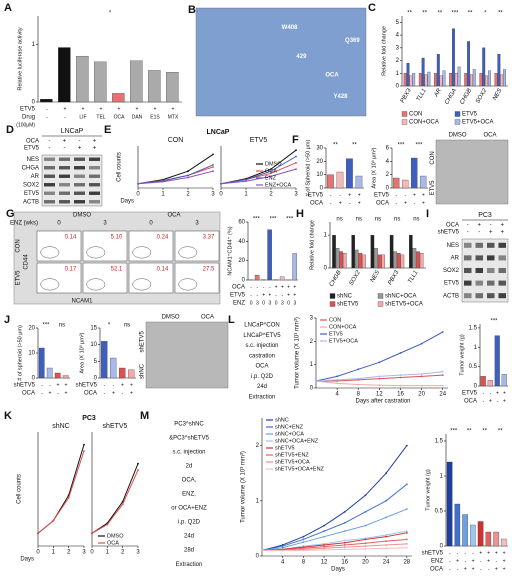 The height and width of the screenshot is (580, 512). What do you see at coordinates (82, 302) in the screenshot?
I see `image-text: NCAM1` at bounding box center [82, 302].